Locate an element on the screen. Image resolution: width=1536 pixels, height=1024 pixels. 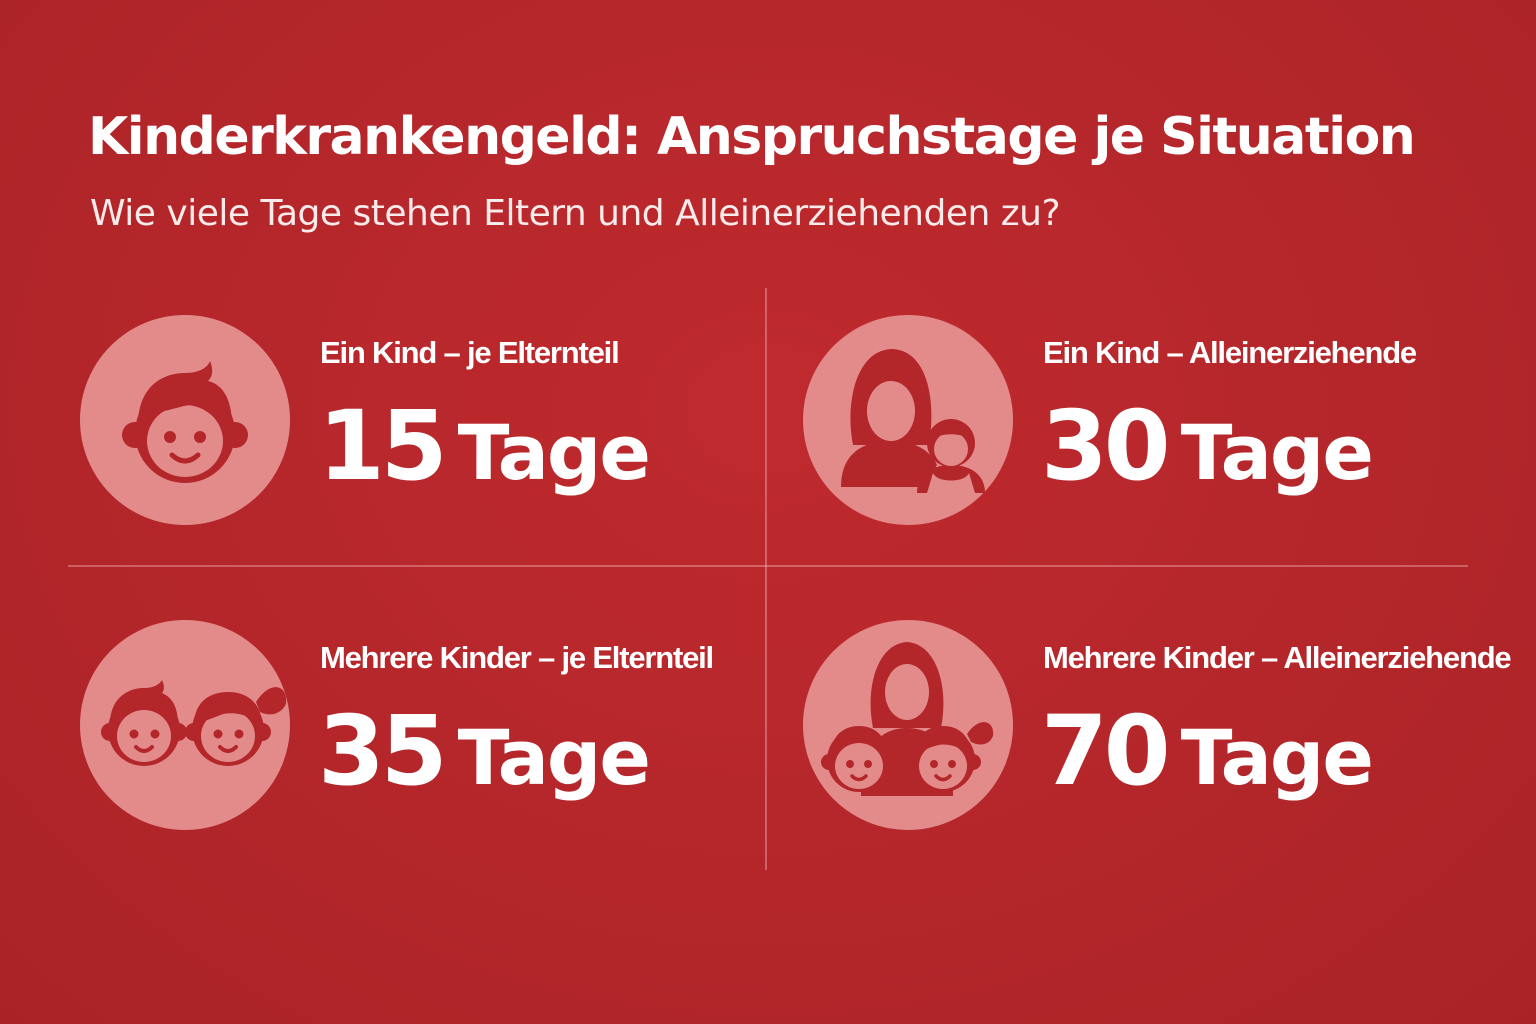
card-multiple-children-per-parent: Mehrere Kinder – je Elternteil 35 Tage is located at coordinates (430, 735).